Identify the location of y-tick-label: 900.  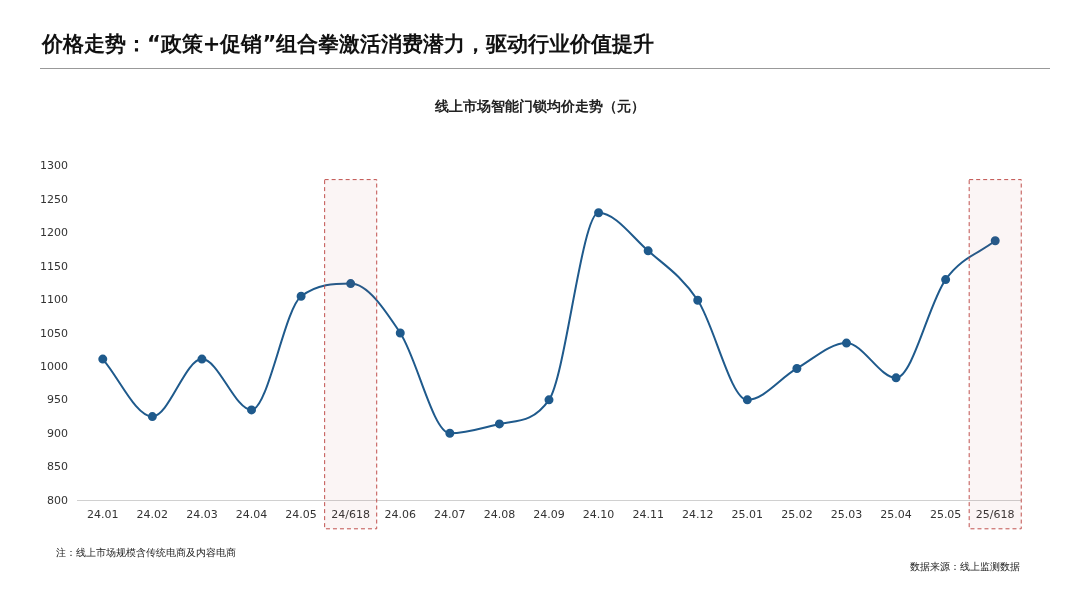
(57, 433).